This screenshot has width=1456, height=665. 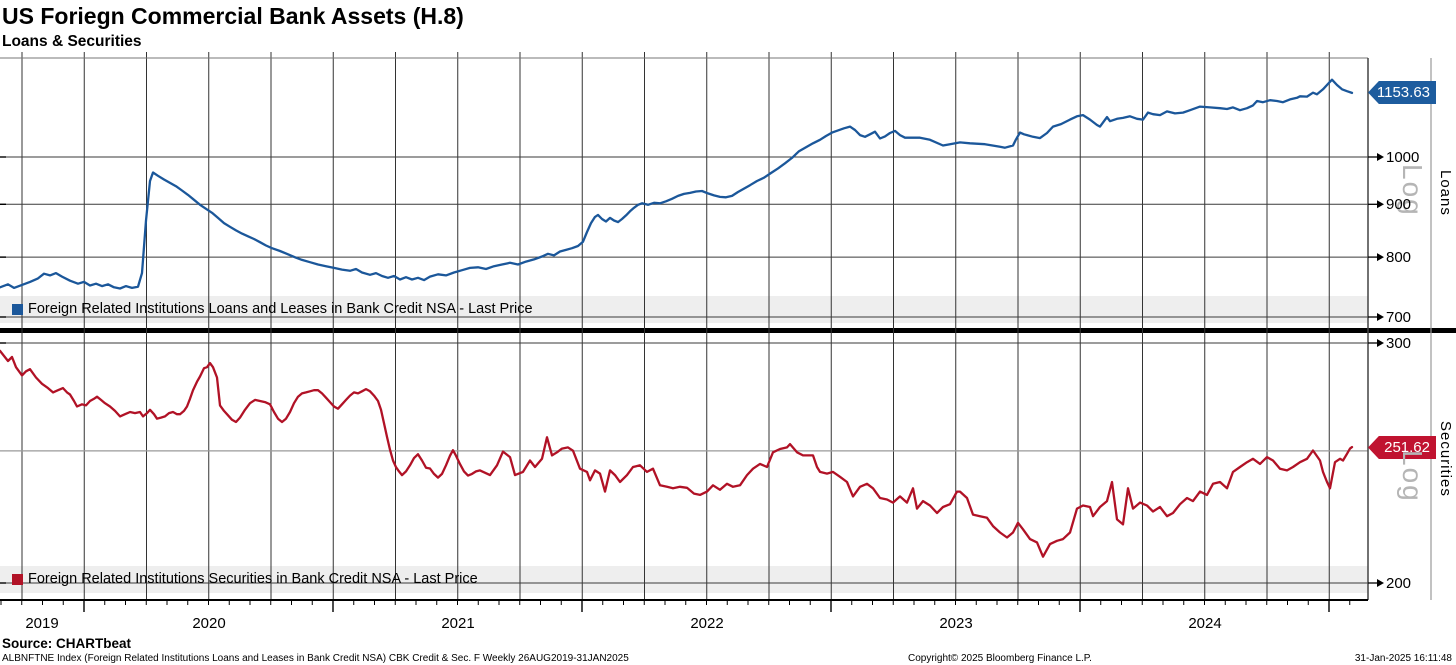 I want to click on panel-separator, so click(x=728, y=330).